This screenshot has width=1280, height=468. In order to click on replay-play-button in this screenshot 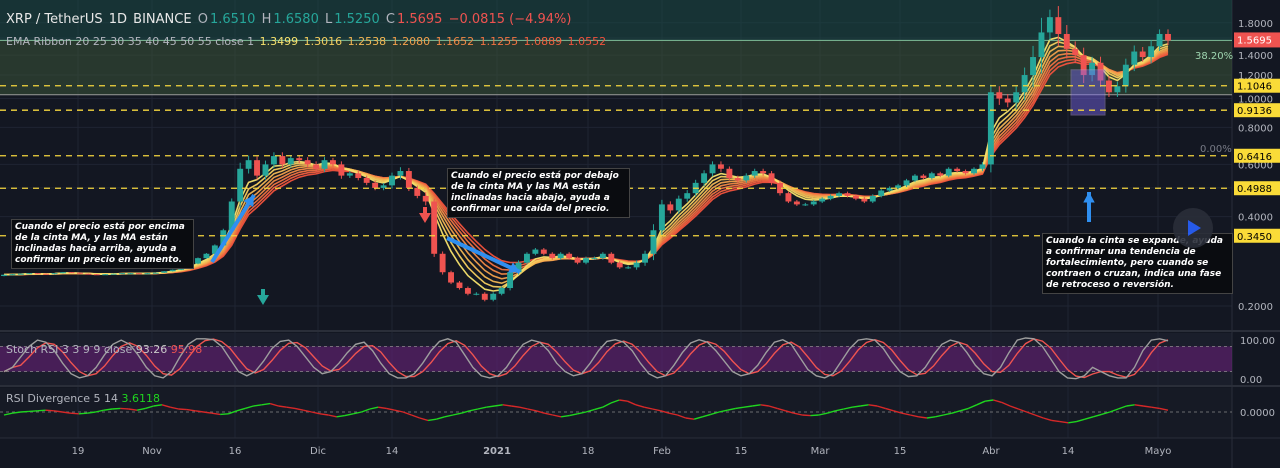, I will do `click(1193, 228)`.